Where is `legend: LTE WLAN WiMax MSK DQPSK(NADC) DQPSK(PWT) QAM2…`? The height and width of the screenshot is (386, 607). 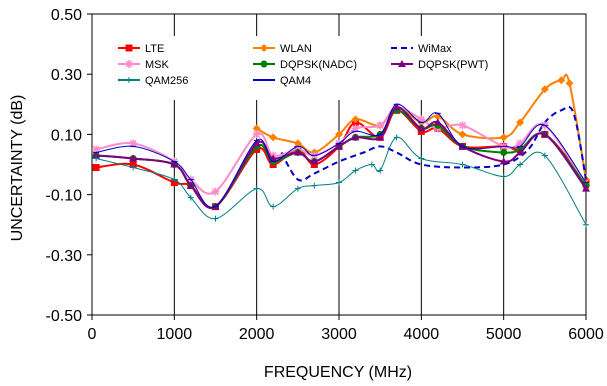 legend: LTE WLAN WiMax MSK DQPSK(NADC) DQPSK(PWT) QAM2… is located at coordinates (300, 68).